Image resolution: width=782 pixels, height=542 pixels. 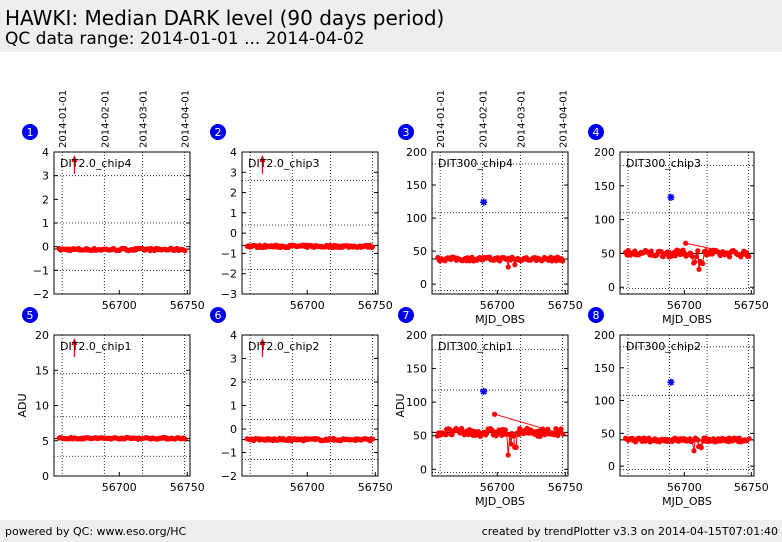 What do you see at coordinates (218, 132) in the screenshot?
I see `panel-badge-number: 2` at bounding box center [218, 132].